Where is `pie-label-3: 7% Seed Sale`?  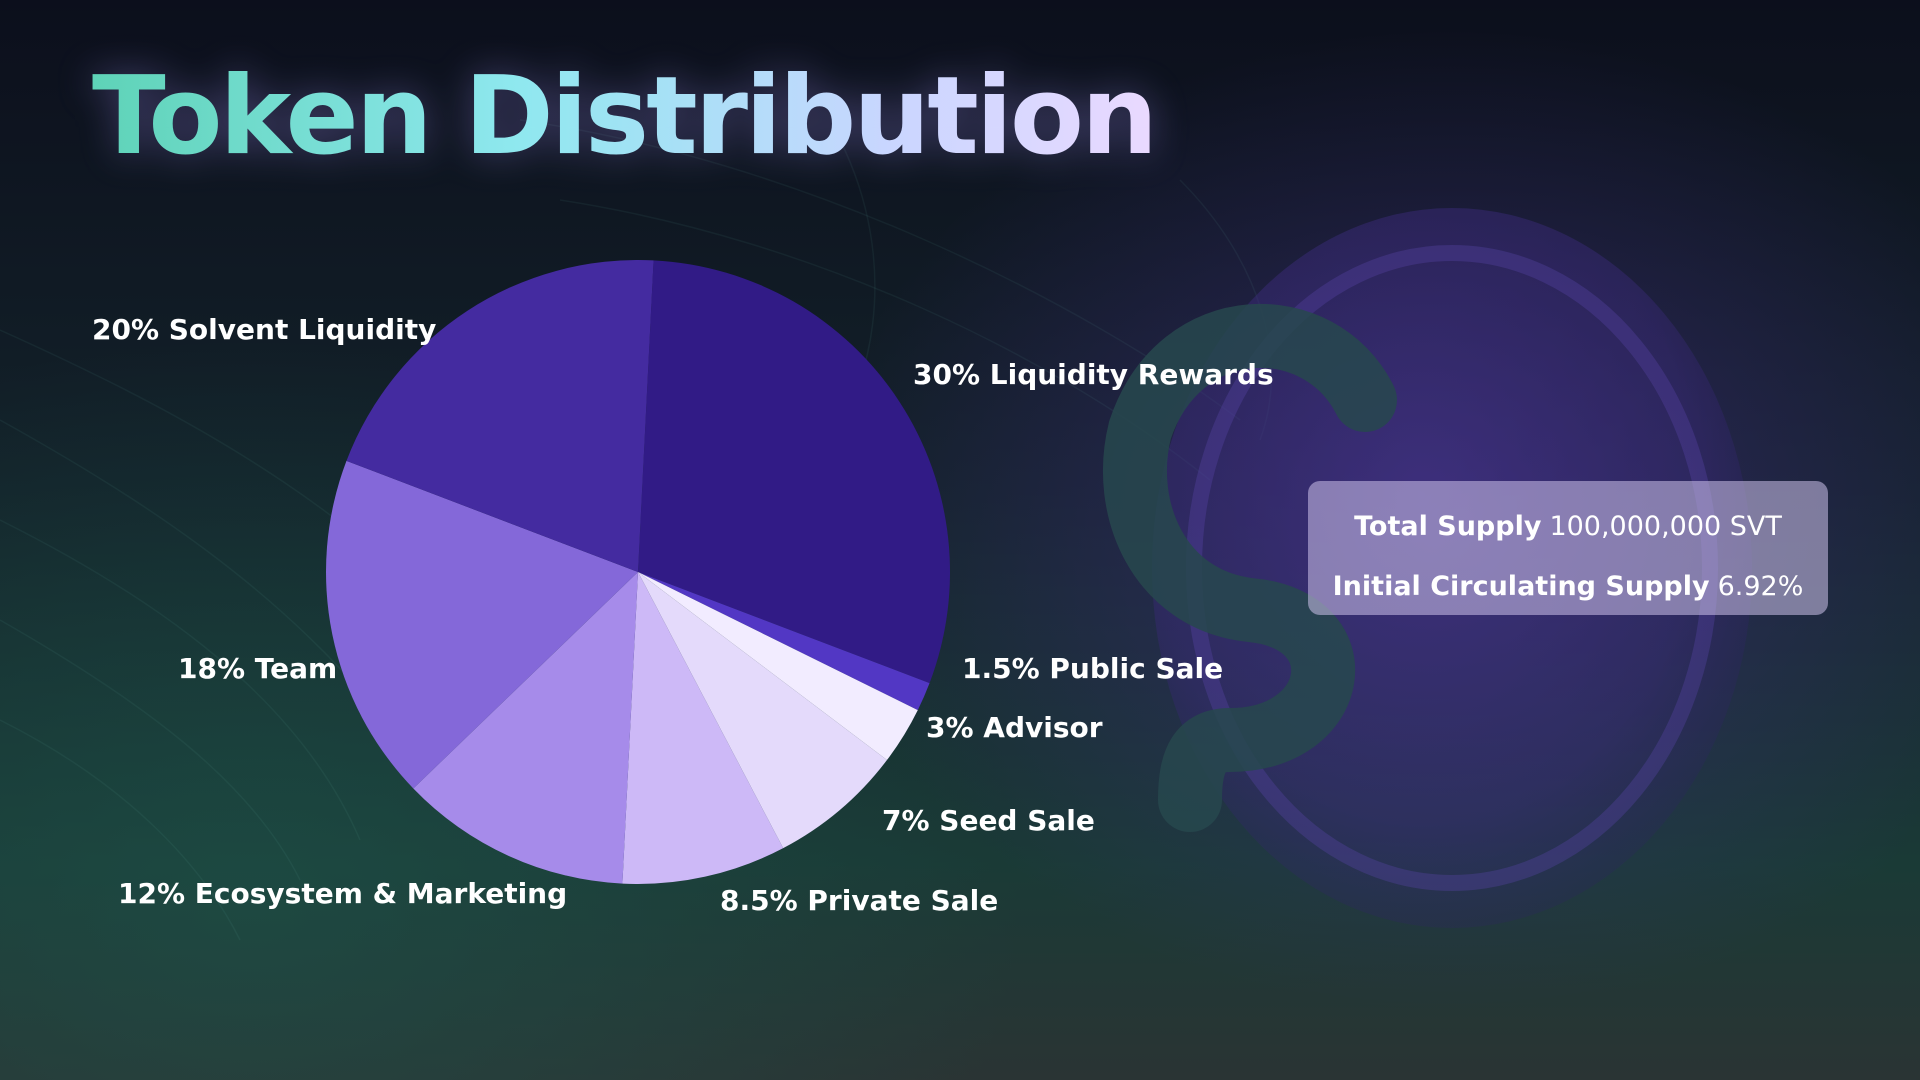
pie-label-3: 7% Seed Sale is located at coordinates (988, 820).